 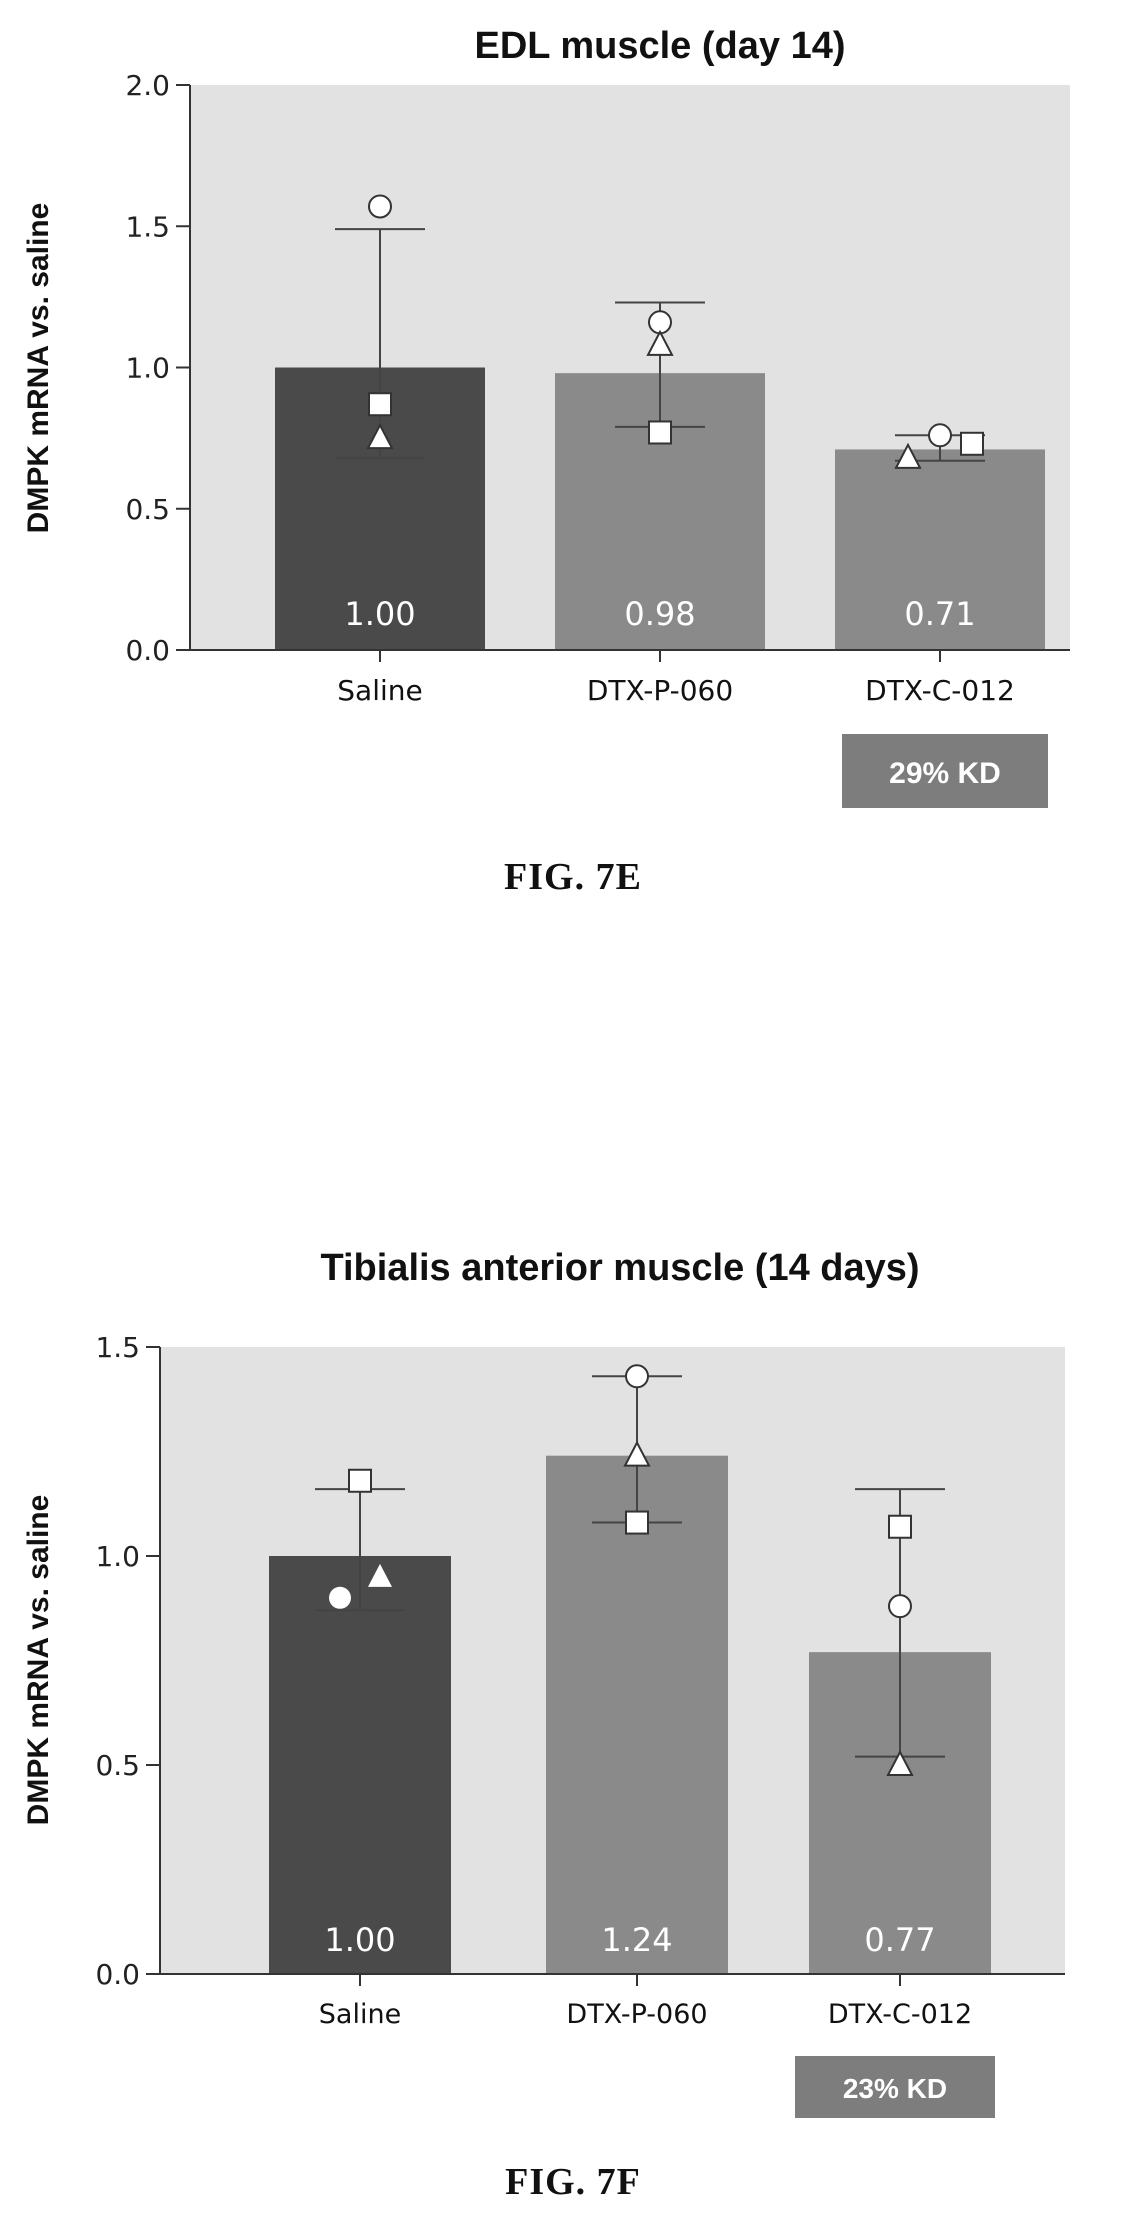 I want to click on kd-badge: 29% KD, so click(x=945, y=771).